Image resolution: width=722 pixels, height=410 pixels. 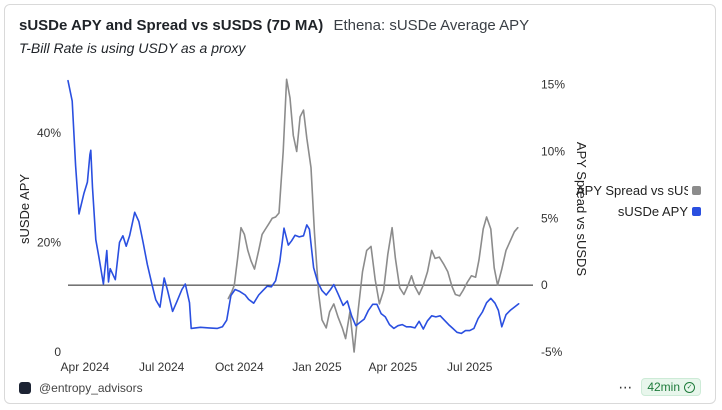 I want to click on chart-subtitle: T-Bill Rate is using USDY as a proxy, so click(x=132, y=48).